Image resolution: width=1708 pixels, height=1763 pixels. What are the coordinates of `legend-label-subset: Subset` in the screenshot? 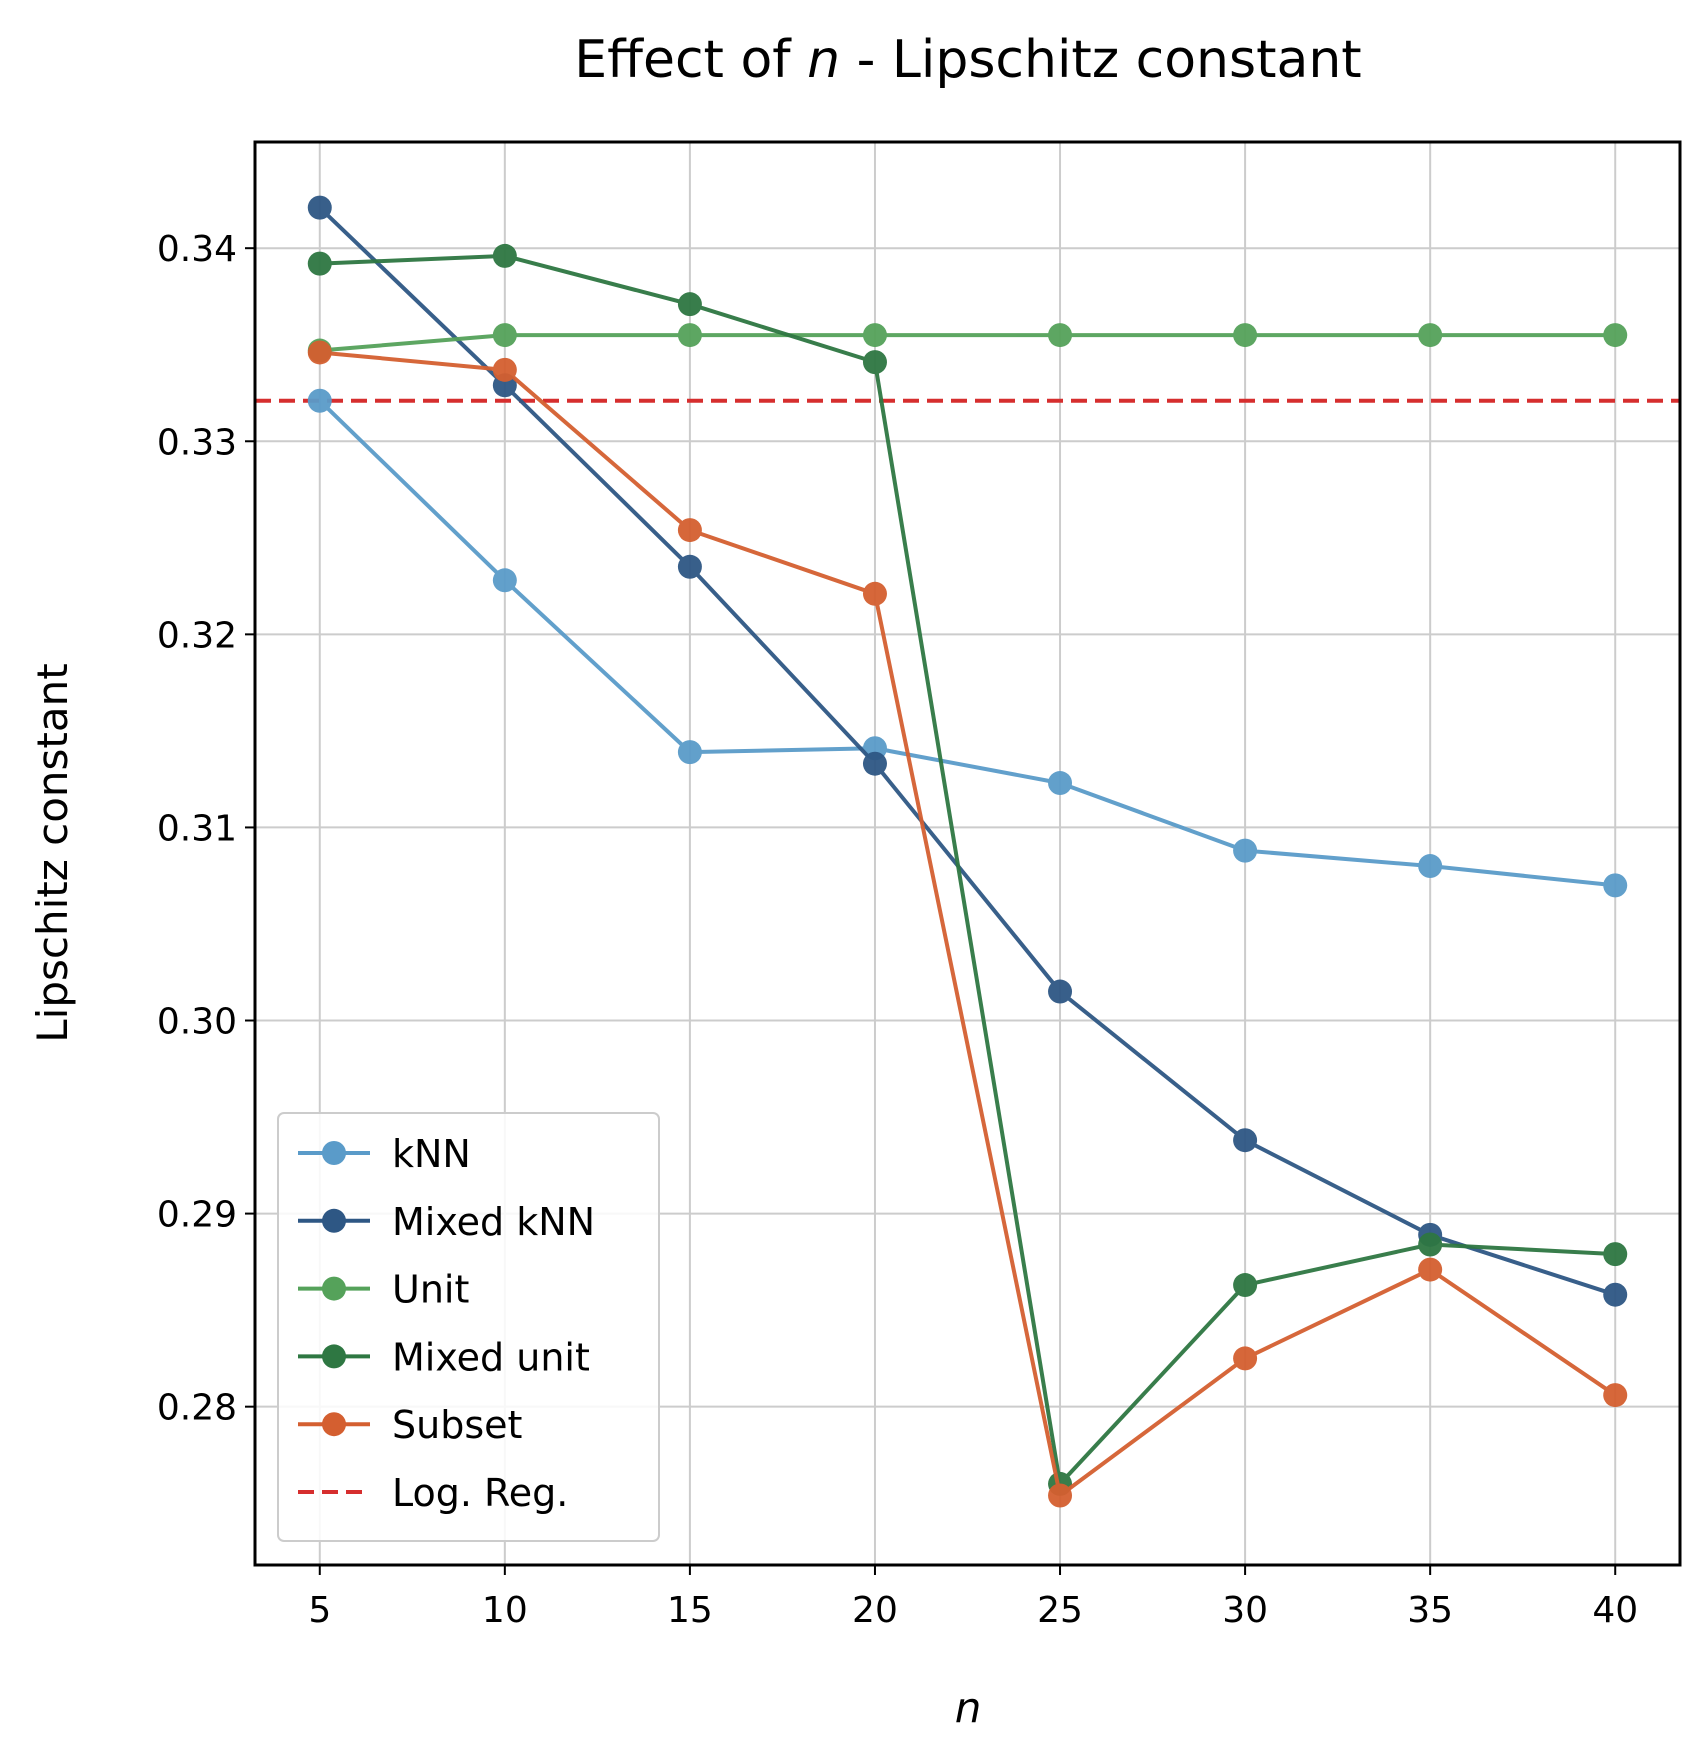 It's located at (457, 1425).